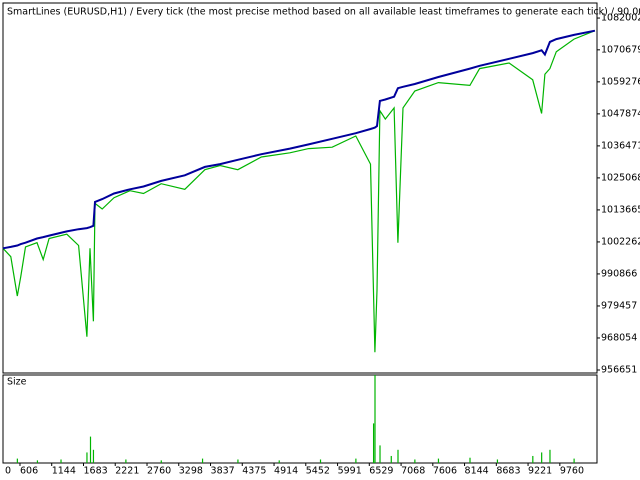 The height and width of the screenshot is (480, 640). I want to click on x-tick-label: 2221, so click(127, 471).